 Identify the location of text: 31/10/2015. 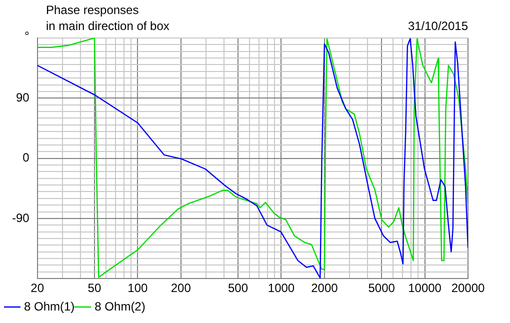
(438, 26).